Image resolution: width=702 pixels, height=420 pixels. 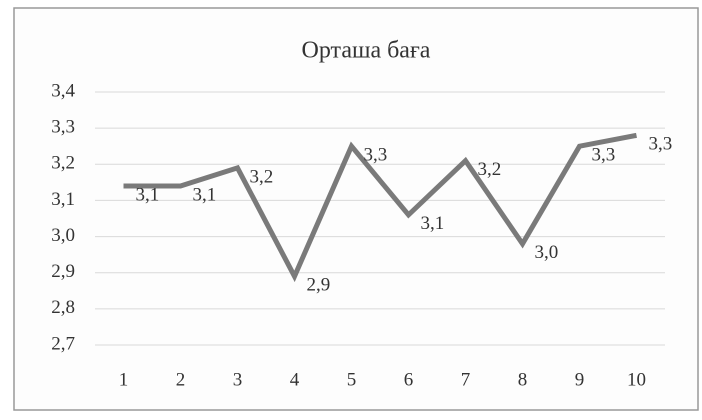 What do you see at coordinates (523, 379) in the screenshot?
I see `x-tick-label: 8` at bounding box center [523, 379].